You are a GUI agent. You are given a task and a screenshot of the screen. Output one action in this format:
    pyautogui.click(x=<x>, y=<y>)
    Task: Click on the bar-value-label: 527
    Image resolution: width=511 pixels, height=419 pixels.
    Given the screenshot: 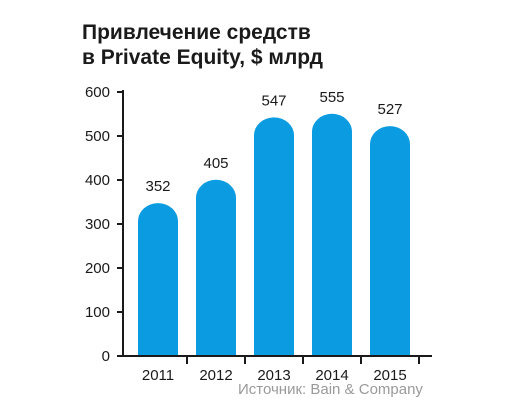 What is the action you would take?
    pyautogui.click(x=389, y=109)
    